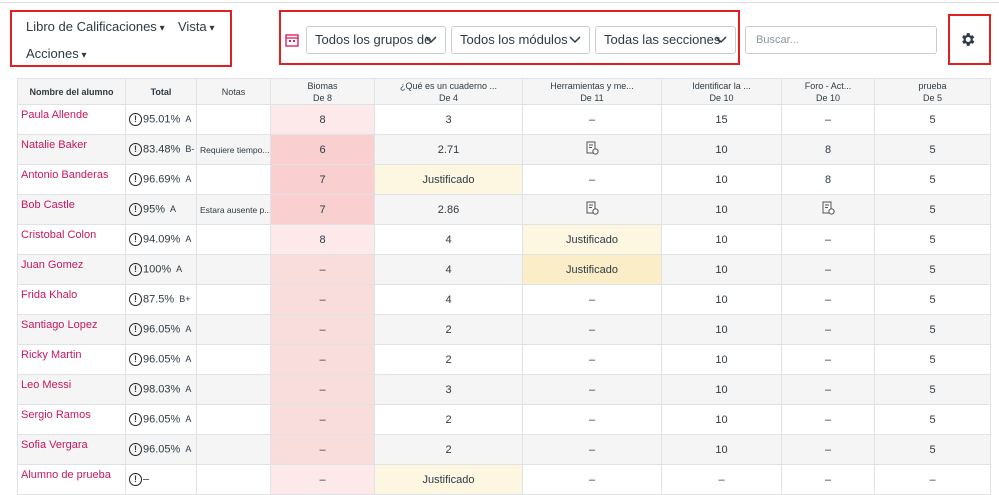  Describe the element at coordinates (448, 209) in the screenshot. I see `grade-cell: 2.86` at that location.